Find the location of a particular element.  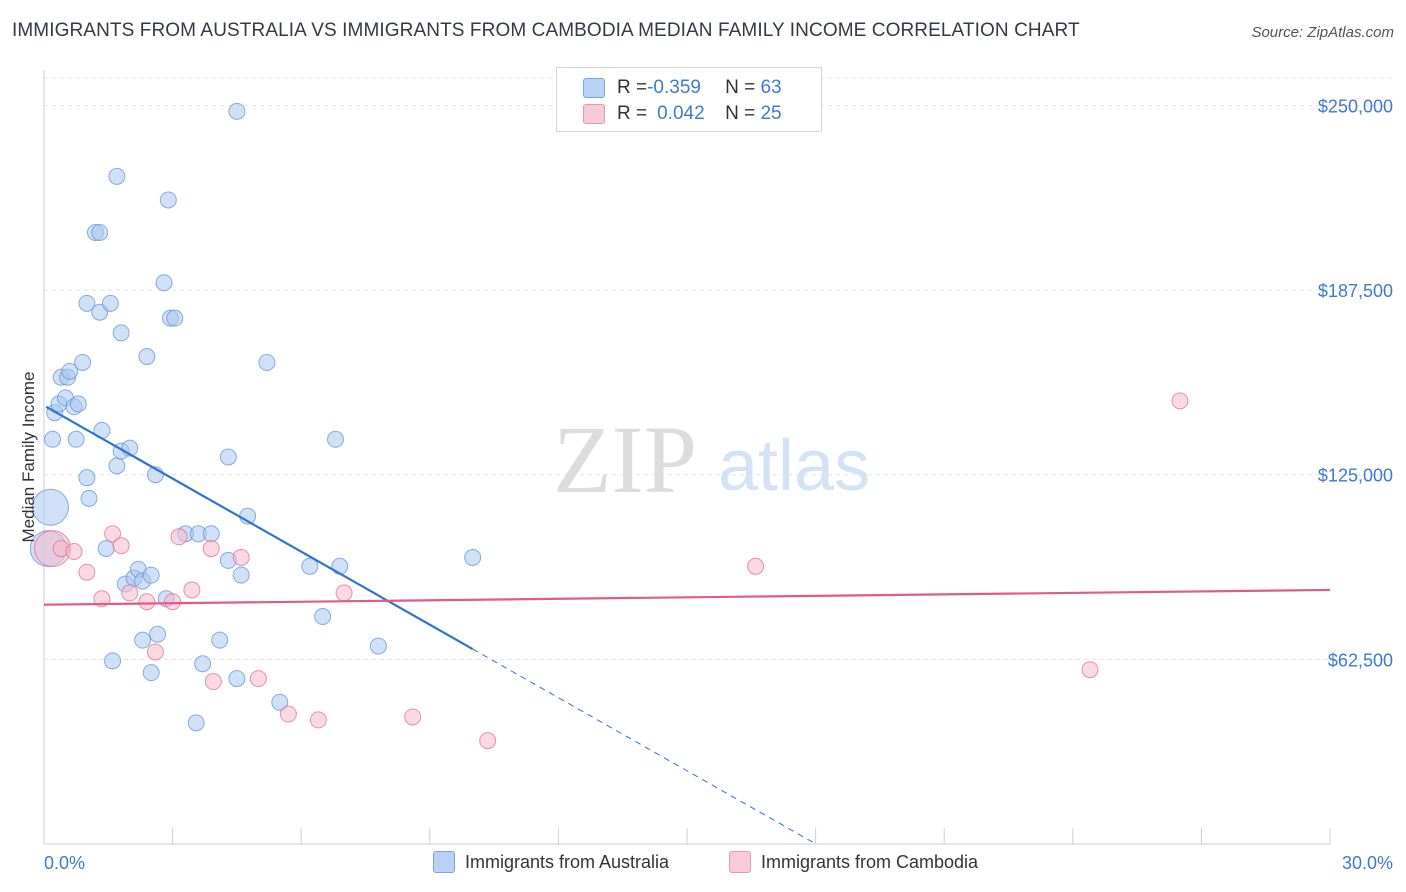

bottom-legend-cambodia: Immigrants from Cambodia is located at coordinates (853, 862).